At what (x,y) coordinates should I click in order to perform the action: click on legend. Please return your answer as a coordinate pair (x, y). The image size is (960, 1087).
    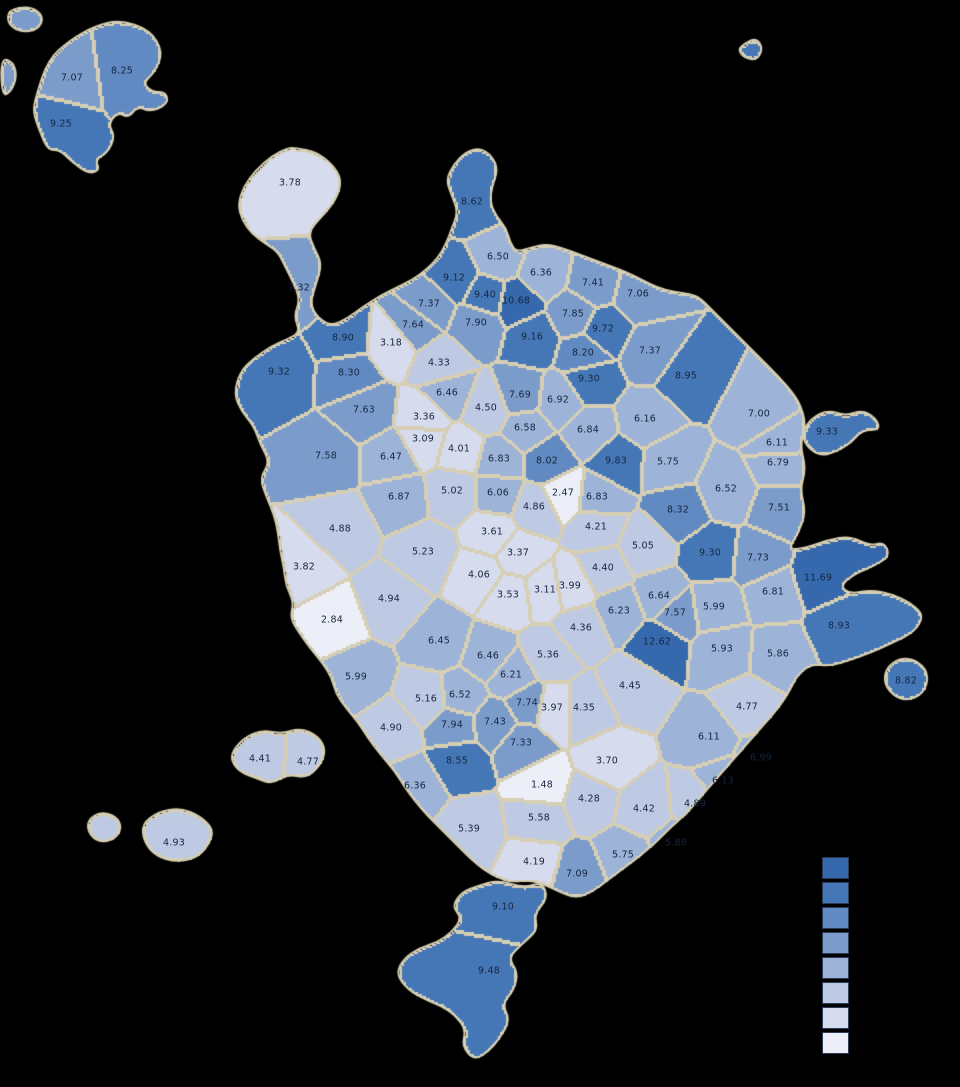
    Looking at the image, I should click on (835, 955).